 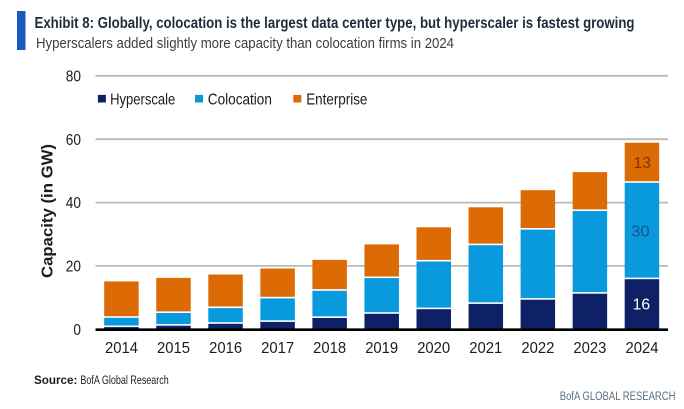 I want to click on svg-text: 2023, so click(x=589, y=348).